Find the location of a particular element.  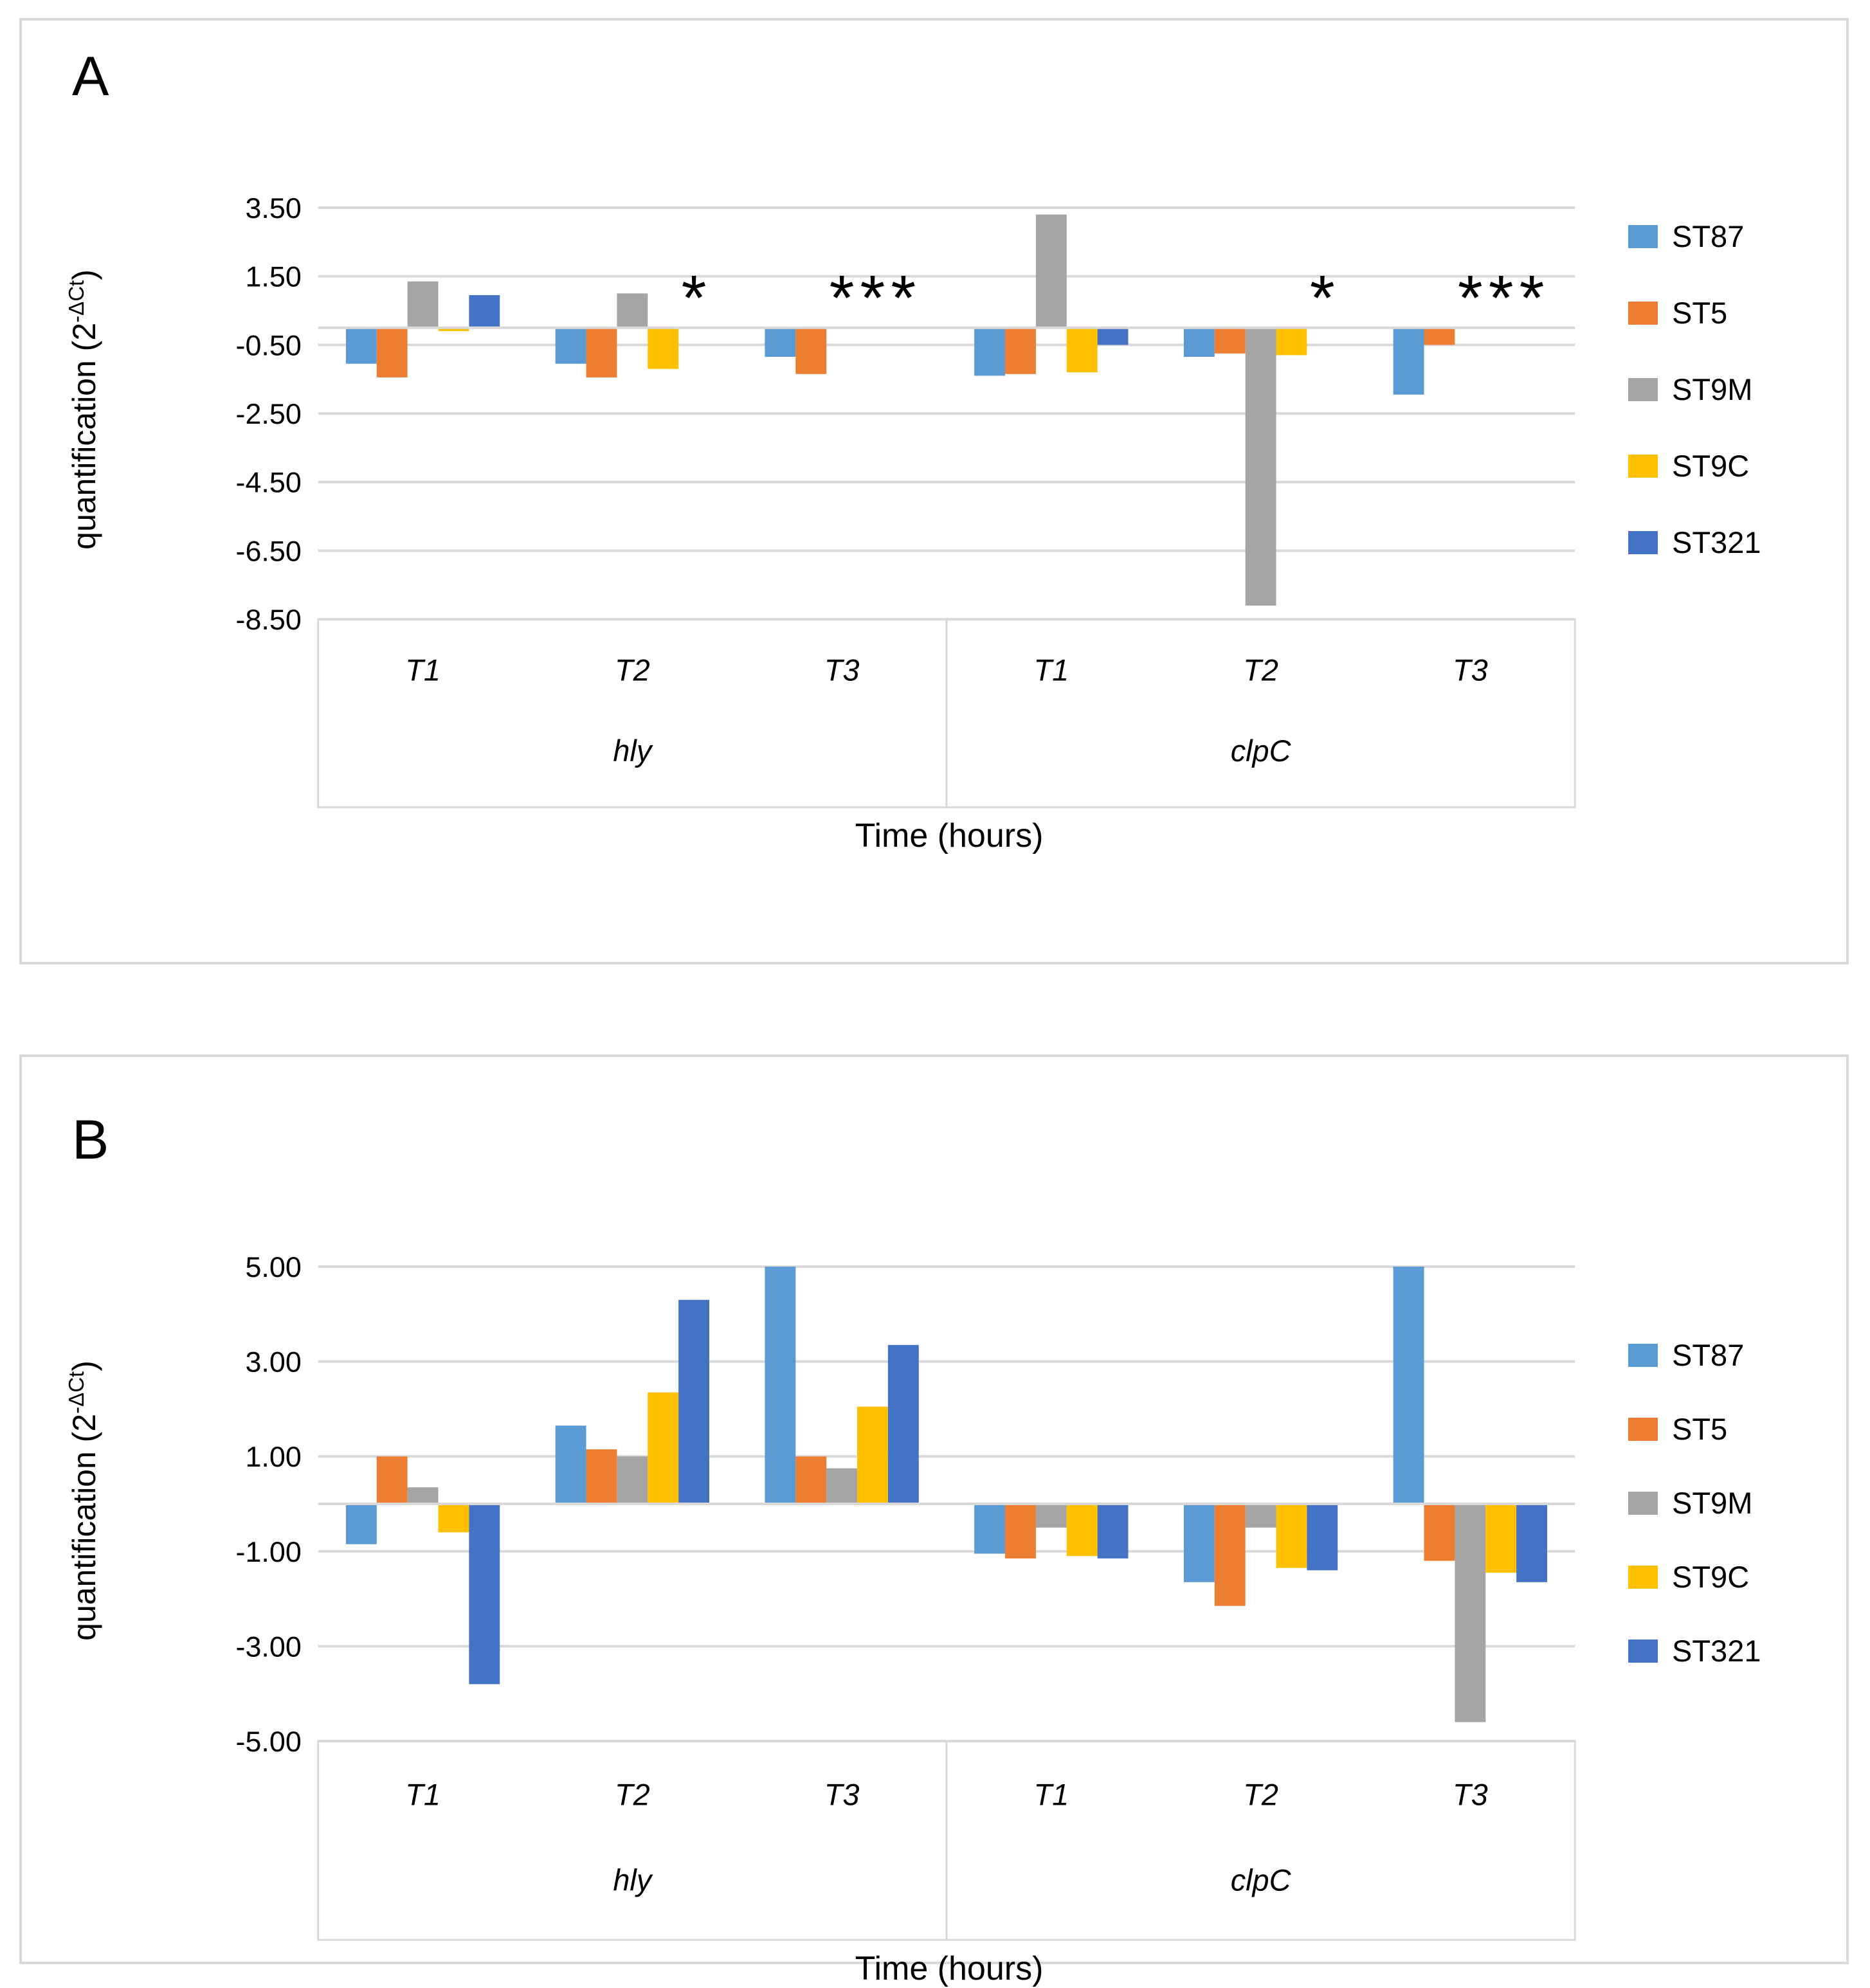

y-axis-title-B: quantification (2-ΔCt) is located at coordinates (83, 1501).